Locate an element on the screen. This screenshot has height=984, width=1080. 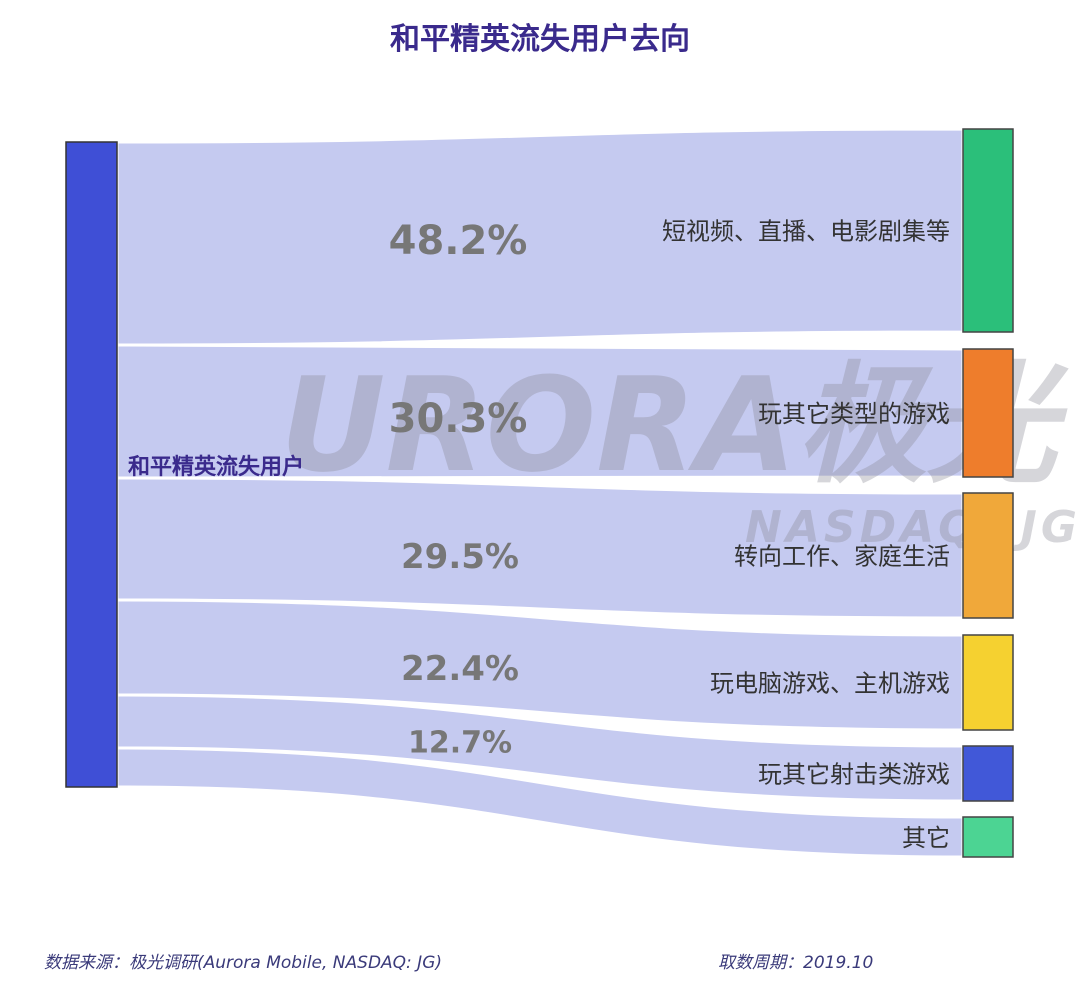
value-label: 48.2% is located at coordinates (458, 241).